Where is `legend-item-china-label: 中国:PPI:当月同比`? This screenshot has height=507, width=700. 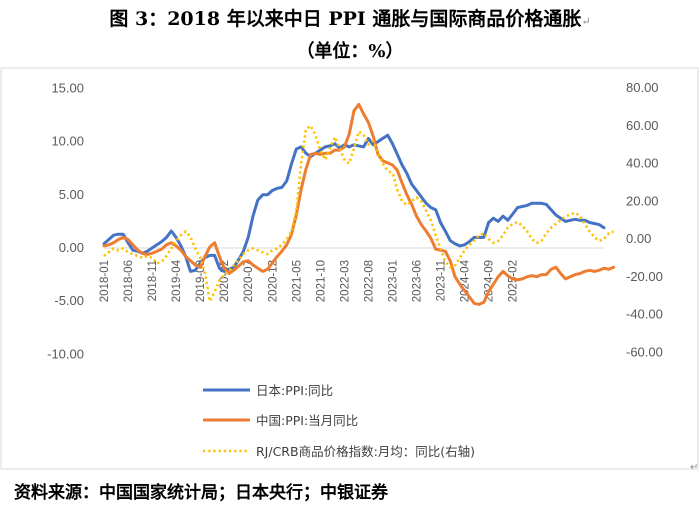
legend-item-china-label: 中国:PPI:当月同比 is located at coordinates (307, 420).